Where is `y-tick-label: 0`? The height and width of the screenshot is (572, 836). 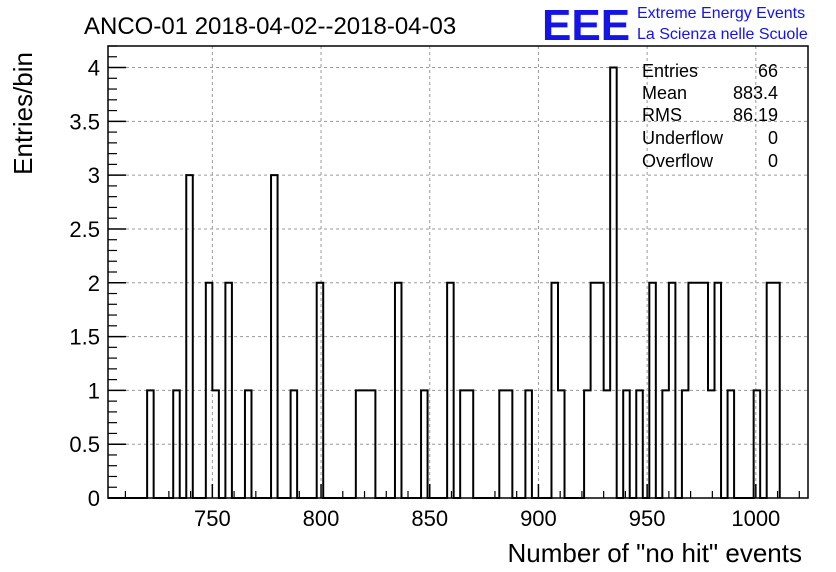 y-tick-label: 0 is located at coordinates (94, 498).